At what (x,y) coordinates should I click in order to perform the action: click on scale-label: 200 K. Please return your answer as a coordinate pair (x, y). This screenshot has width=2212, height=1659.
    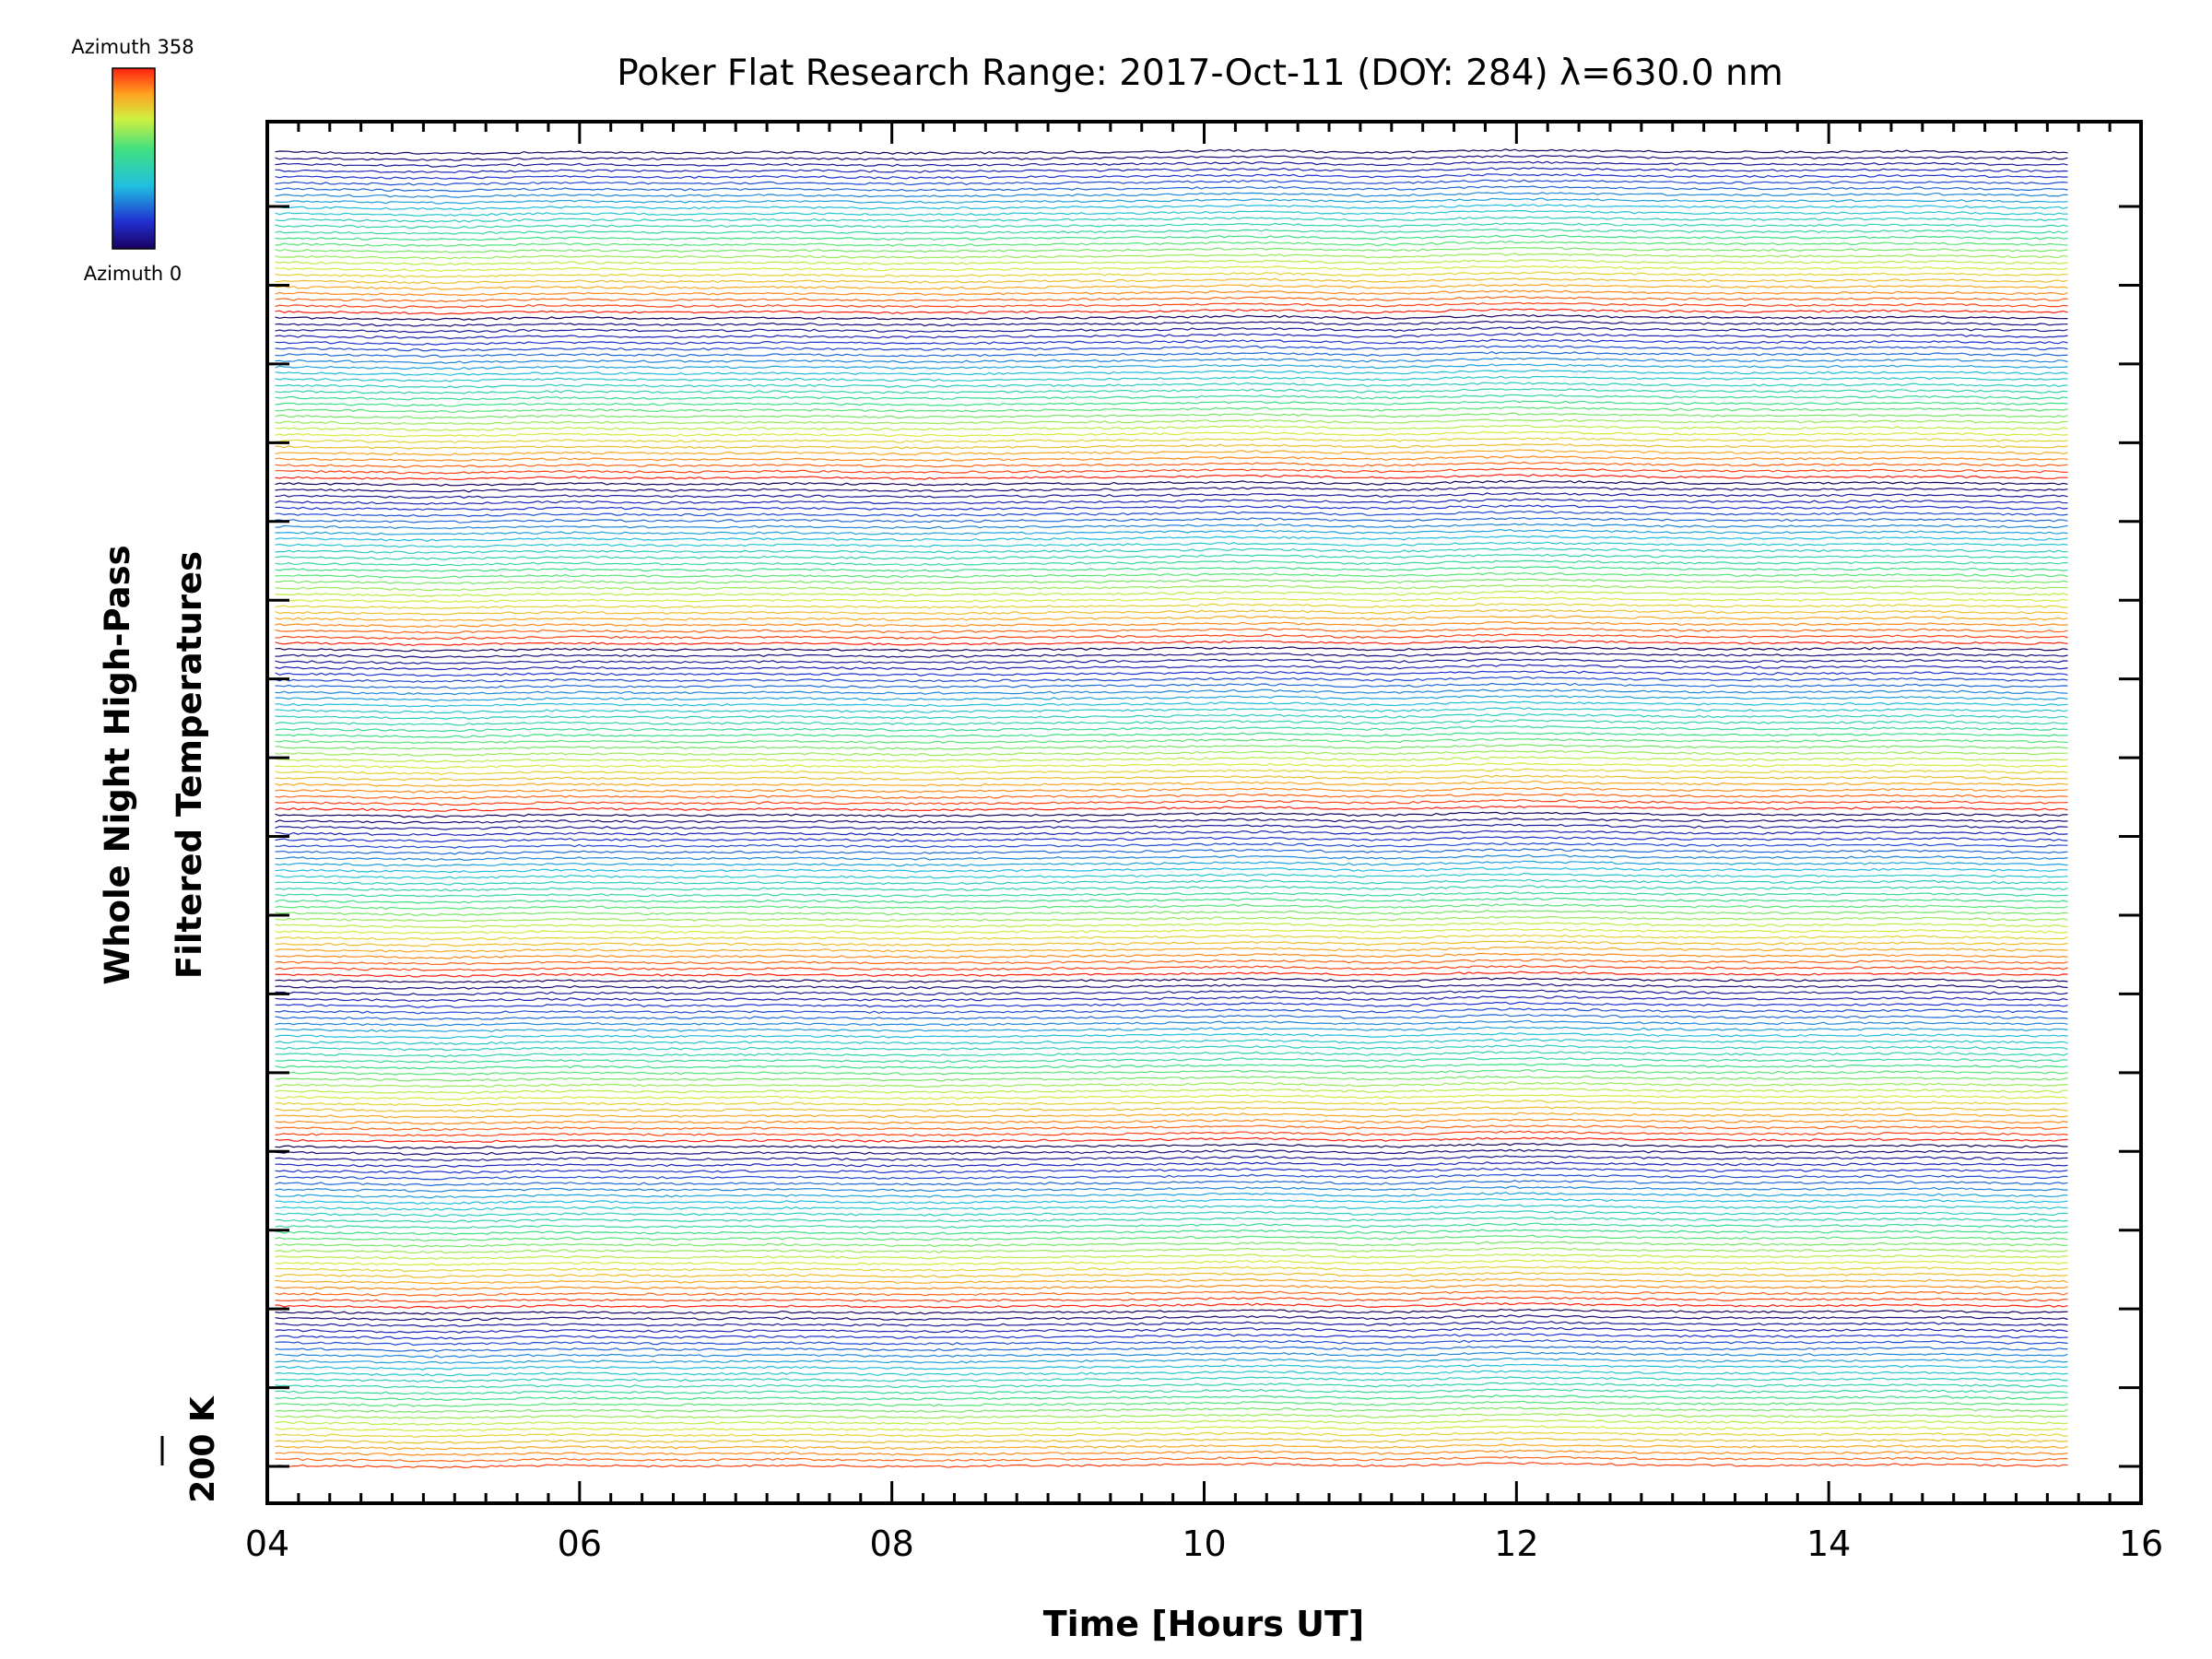
    Looking at the image, I should click on (203, 1449).